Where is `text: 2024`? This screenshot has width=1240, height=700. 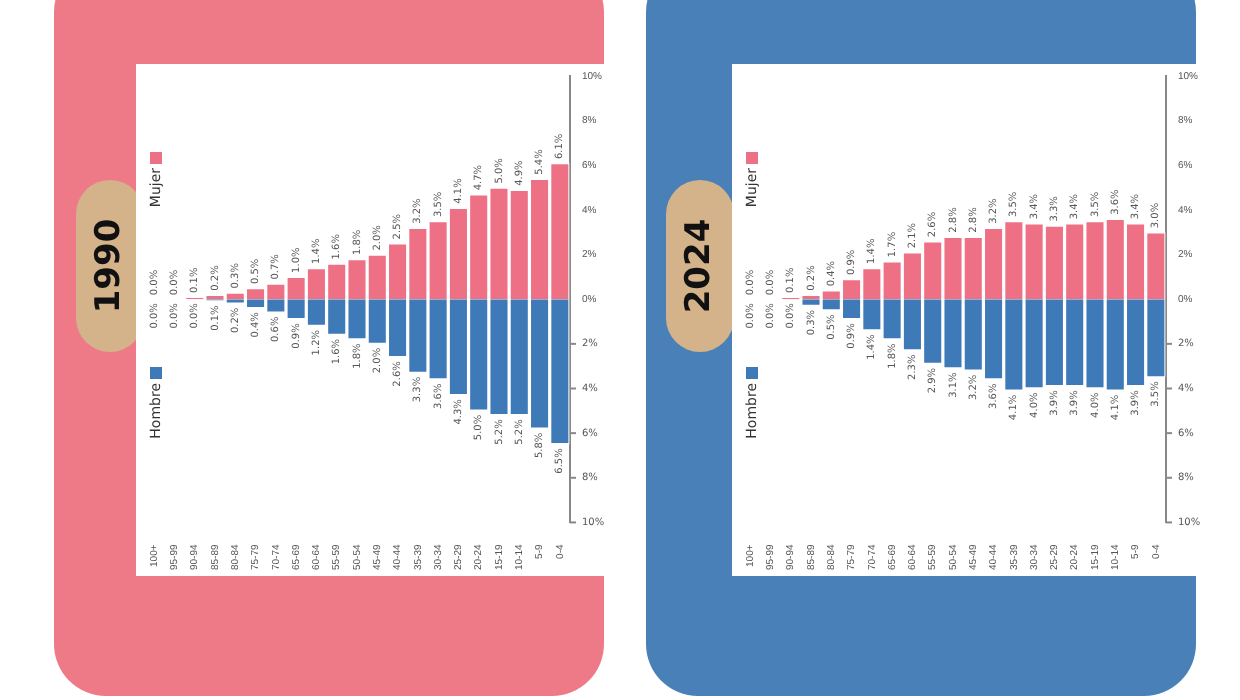
text: 2024 is located at coordinates (700, 266).